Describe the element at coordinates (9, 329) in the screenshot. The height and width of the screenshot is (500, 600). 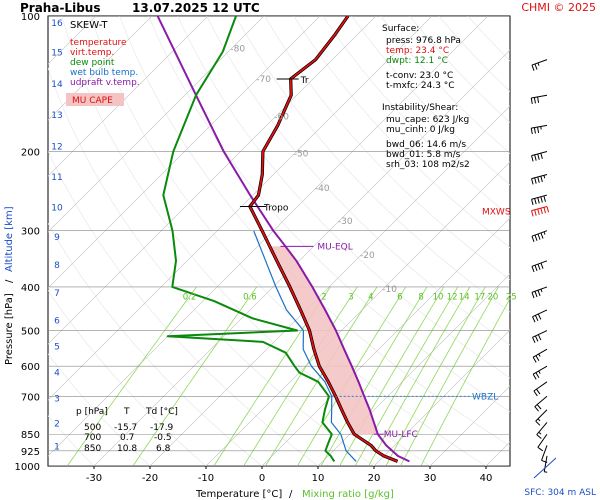
I see `y-label-pressure: Pressure [hPa]` at that location.